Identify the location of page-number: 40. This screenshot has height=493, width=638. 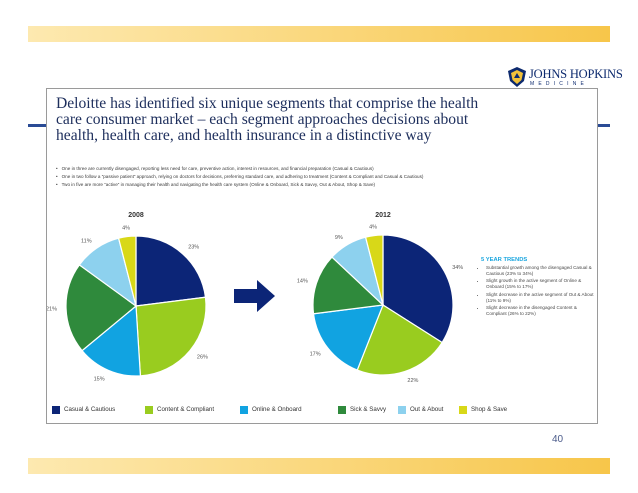
(558, 439).